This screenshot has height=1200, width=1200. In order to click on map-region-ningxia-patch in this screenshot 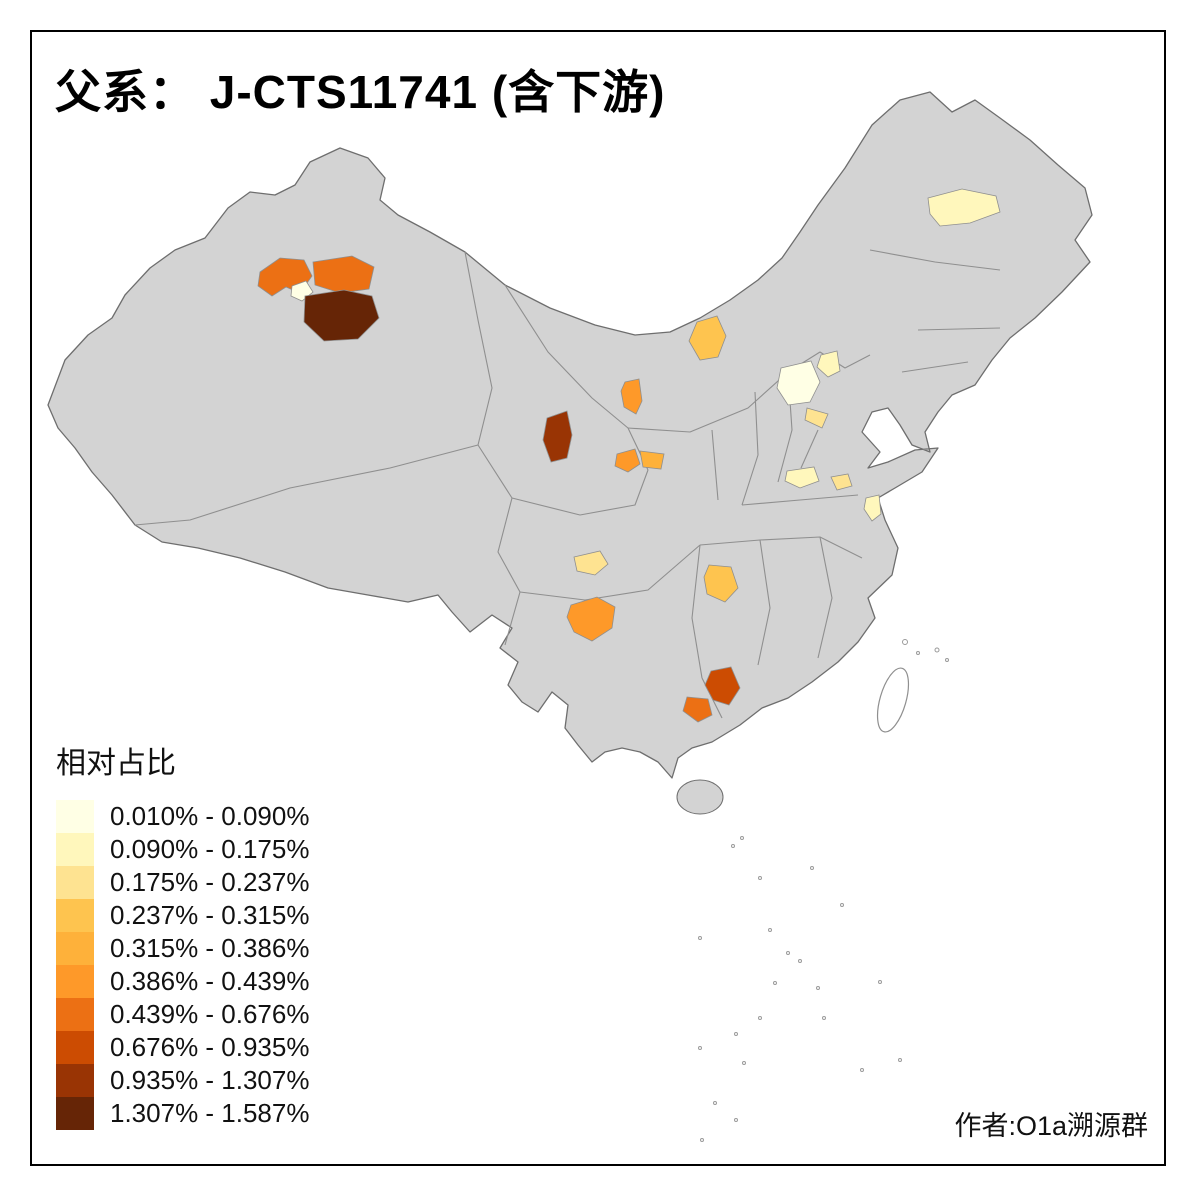, I will do `click(631, 396)`.